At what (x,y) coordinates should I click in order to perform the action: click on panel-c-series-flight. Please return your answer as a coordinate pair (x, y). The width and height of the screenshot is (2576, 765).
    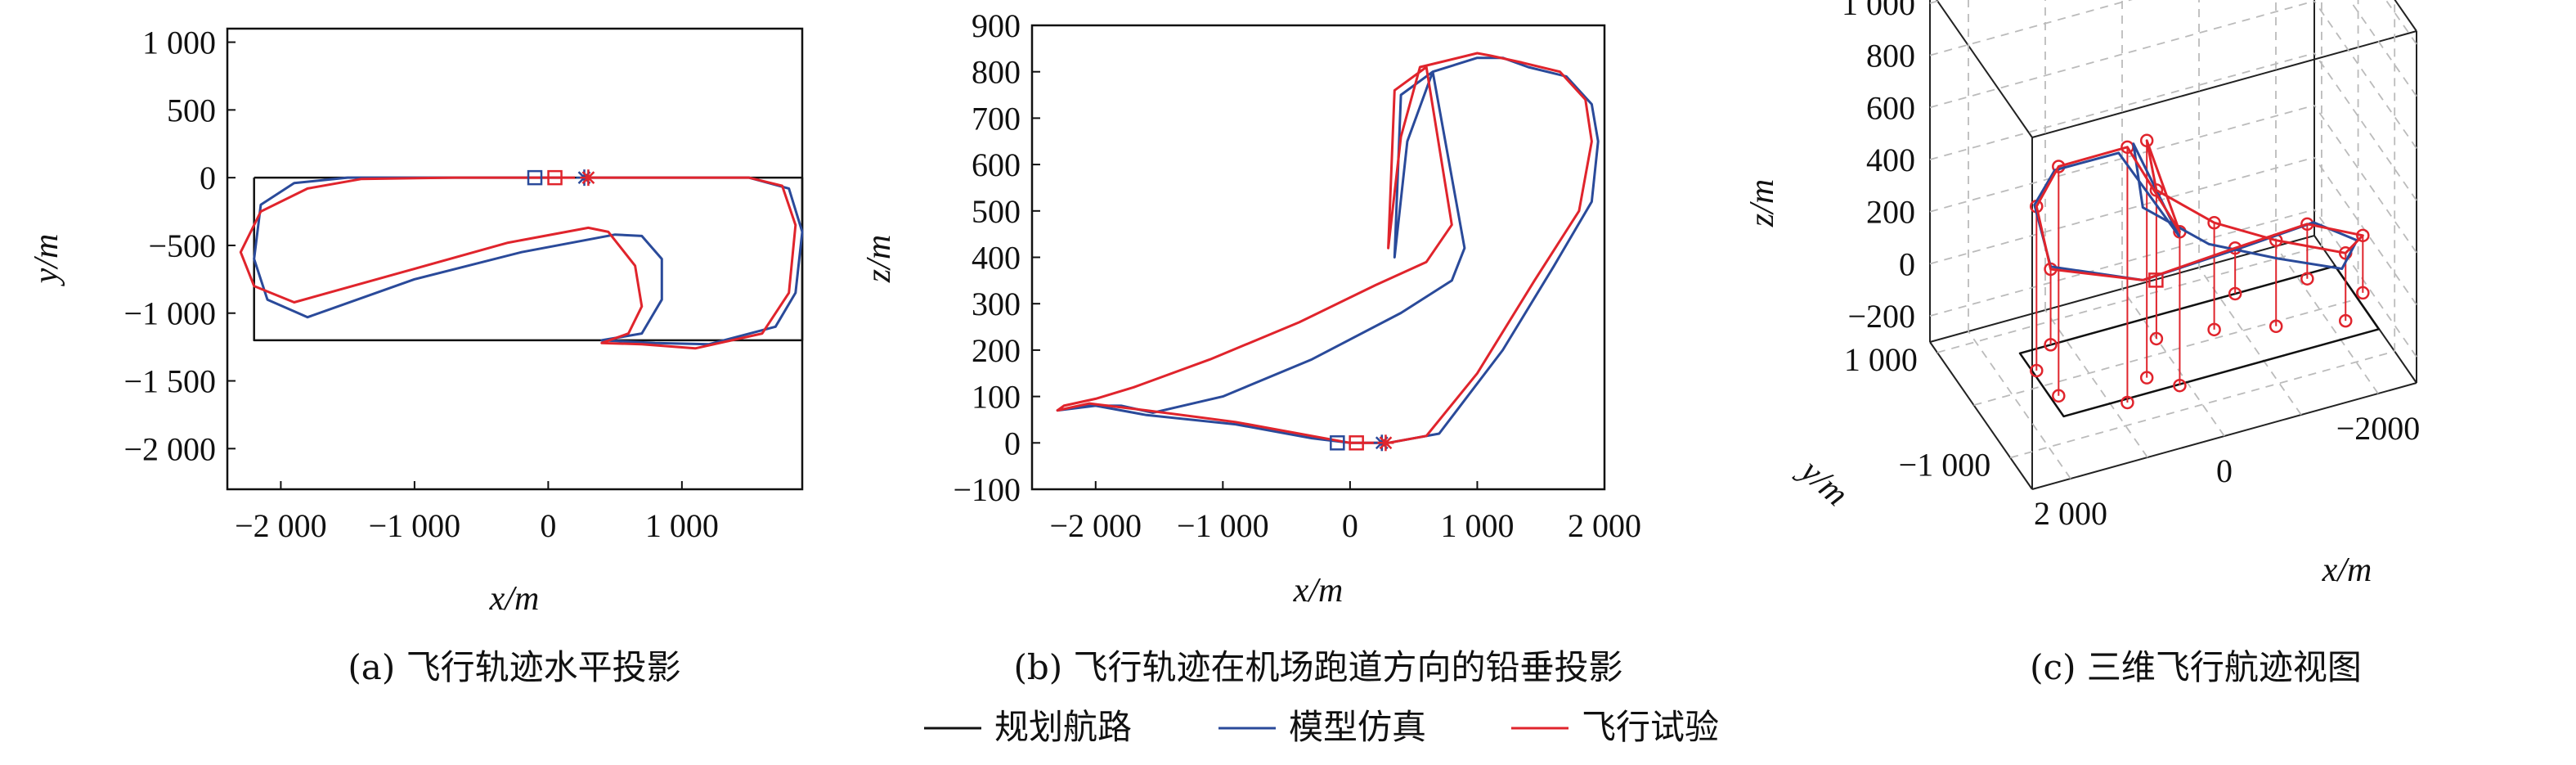
    Looking at the image, I should click on (2199, 210).